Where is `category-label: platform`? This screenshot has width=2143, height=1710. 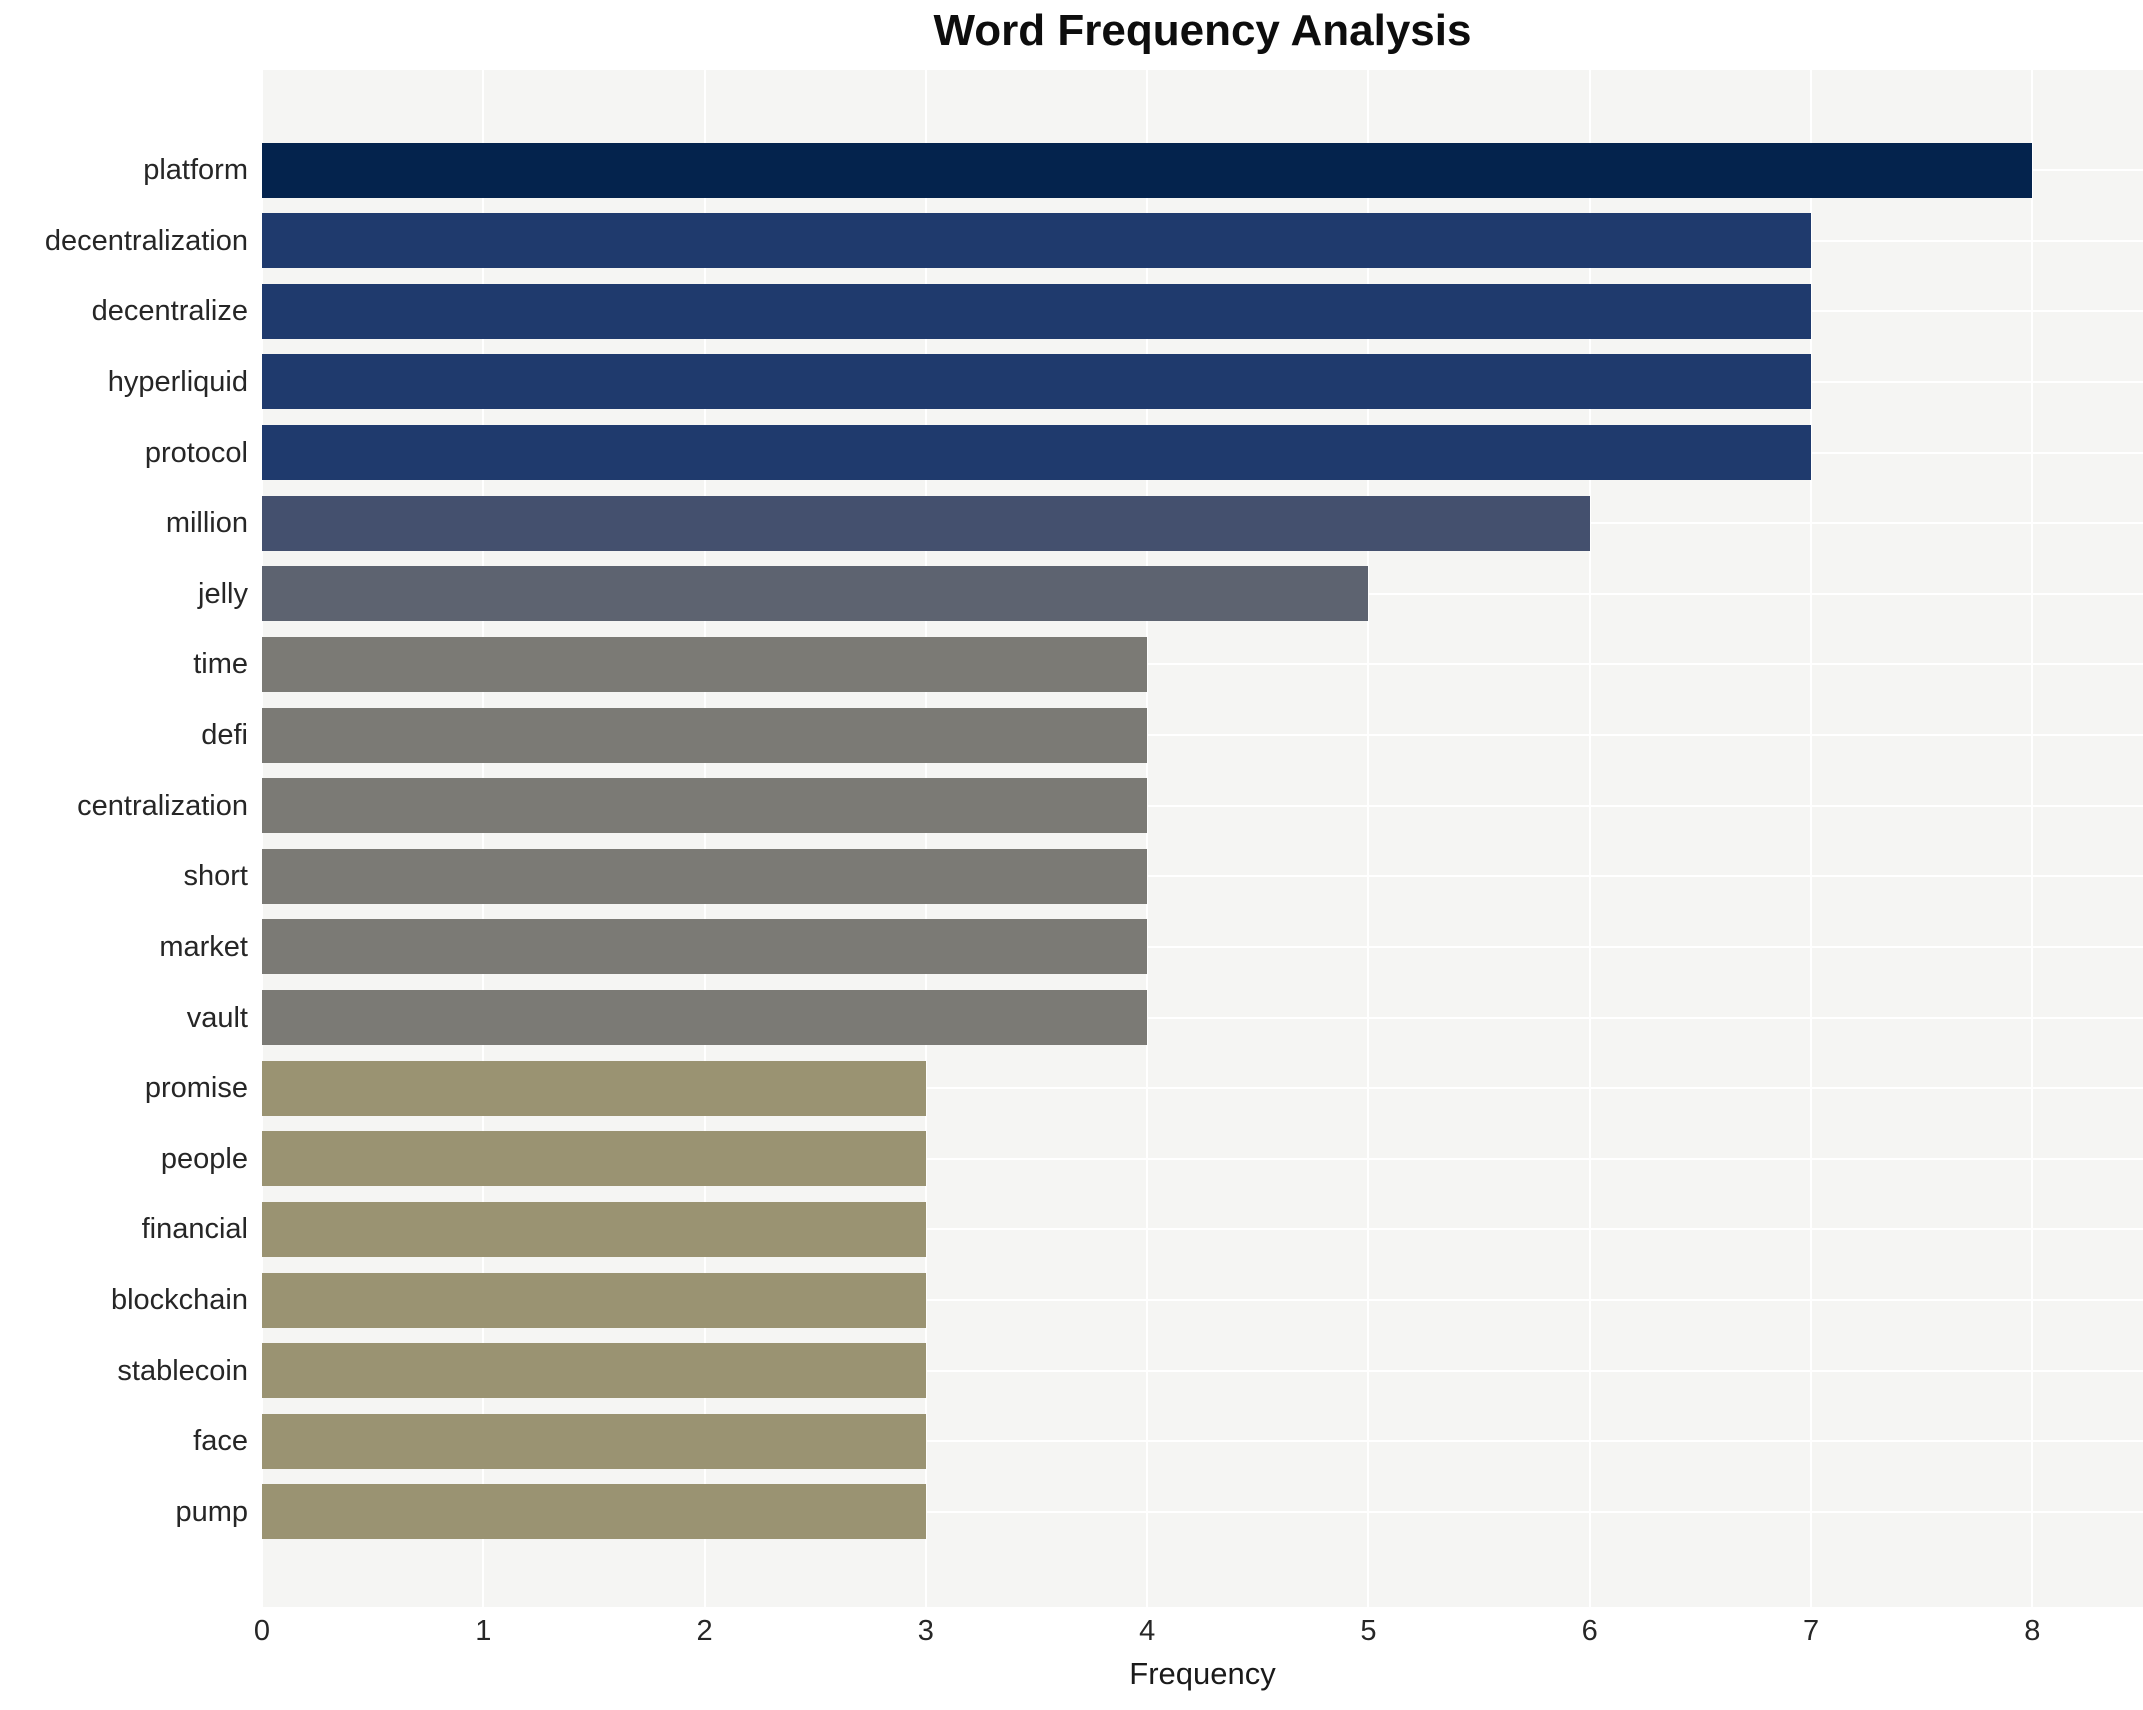
category-label: platform is located at coordinates (195, 170).